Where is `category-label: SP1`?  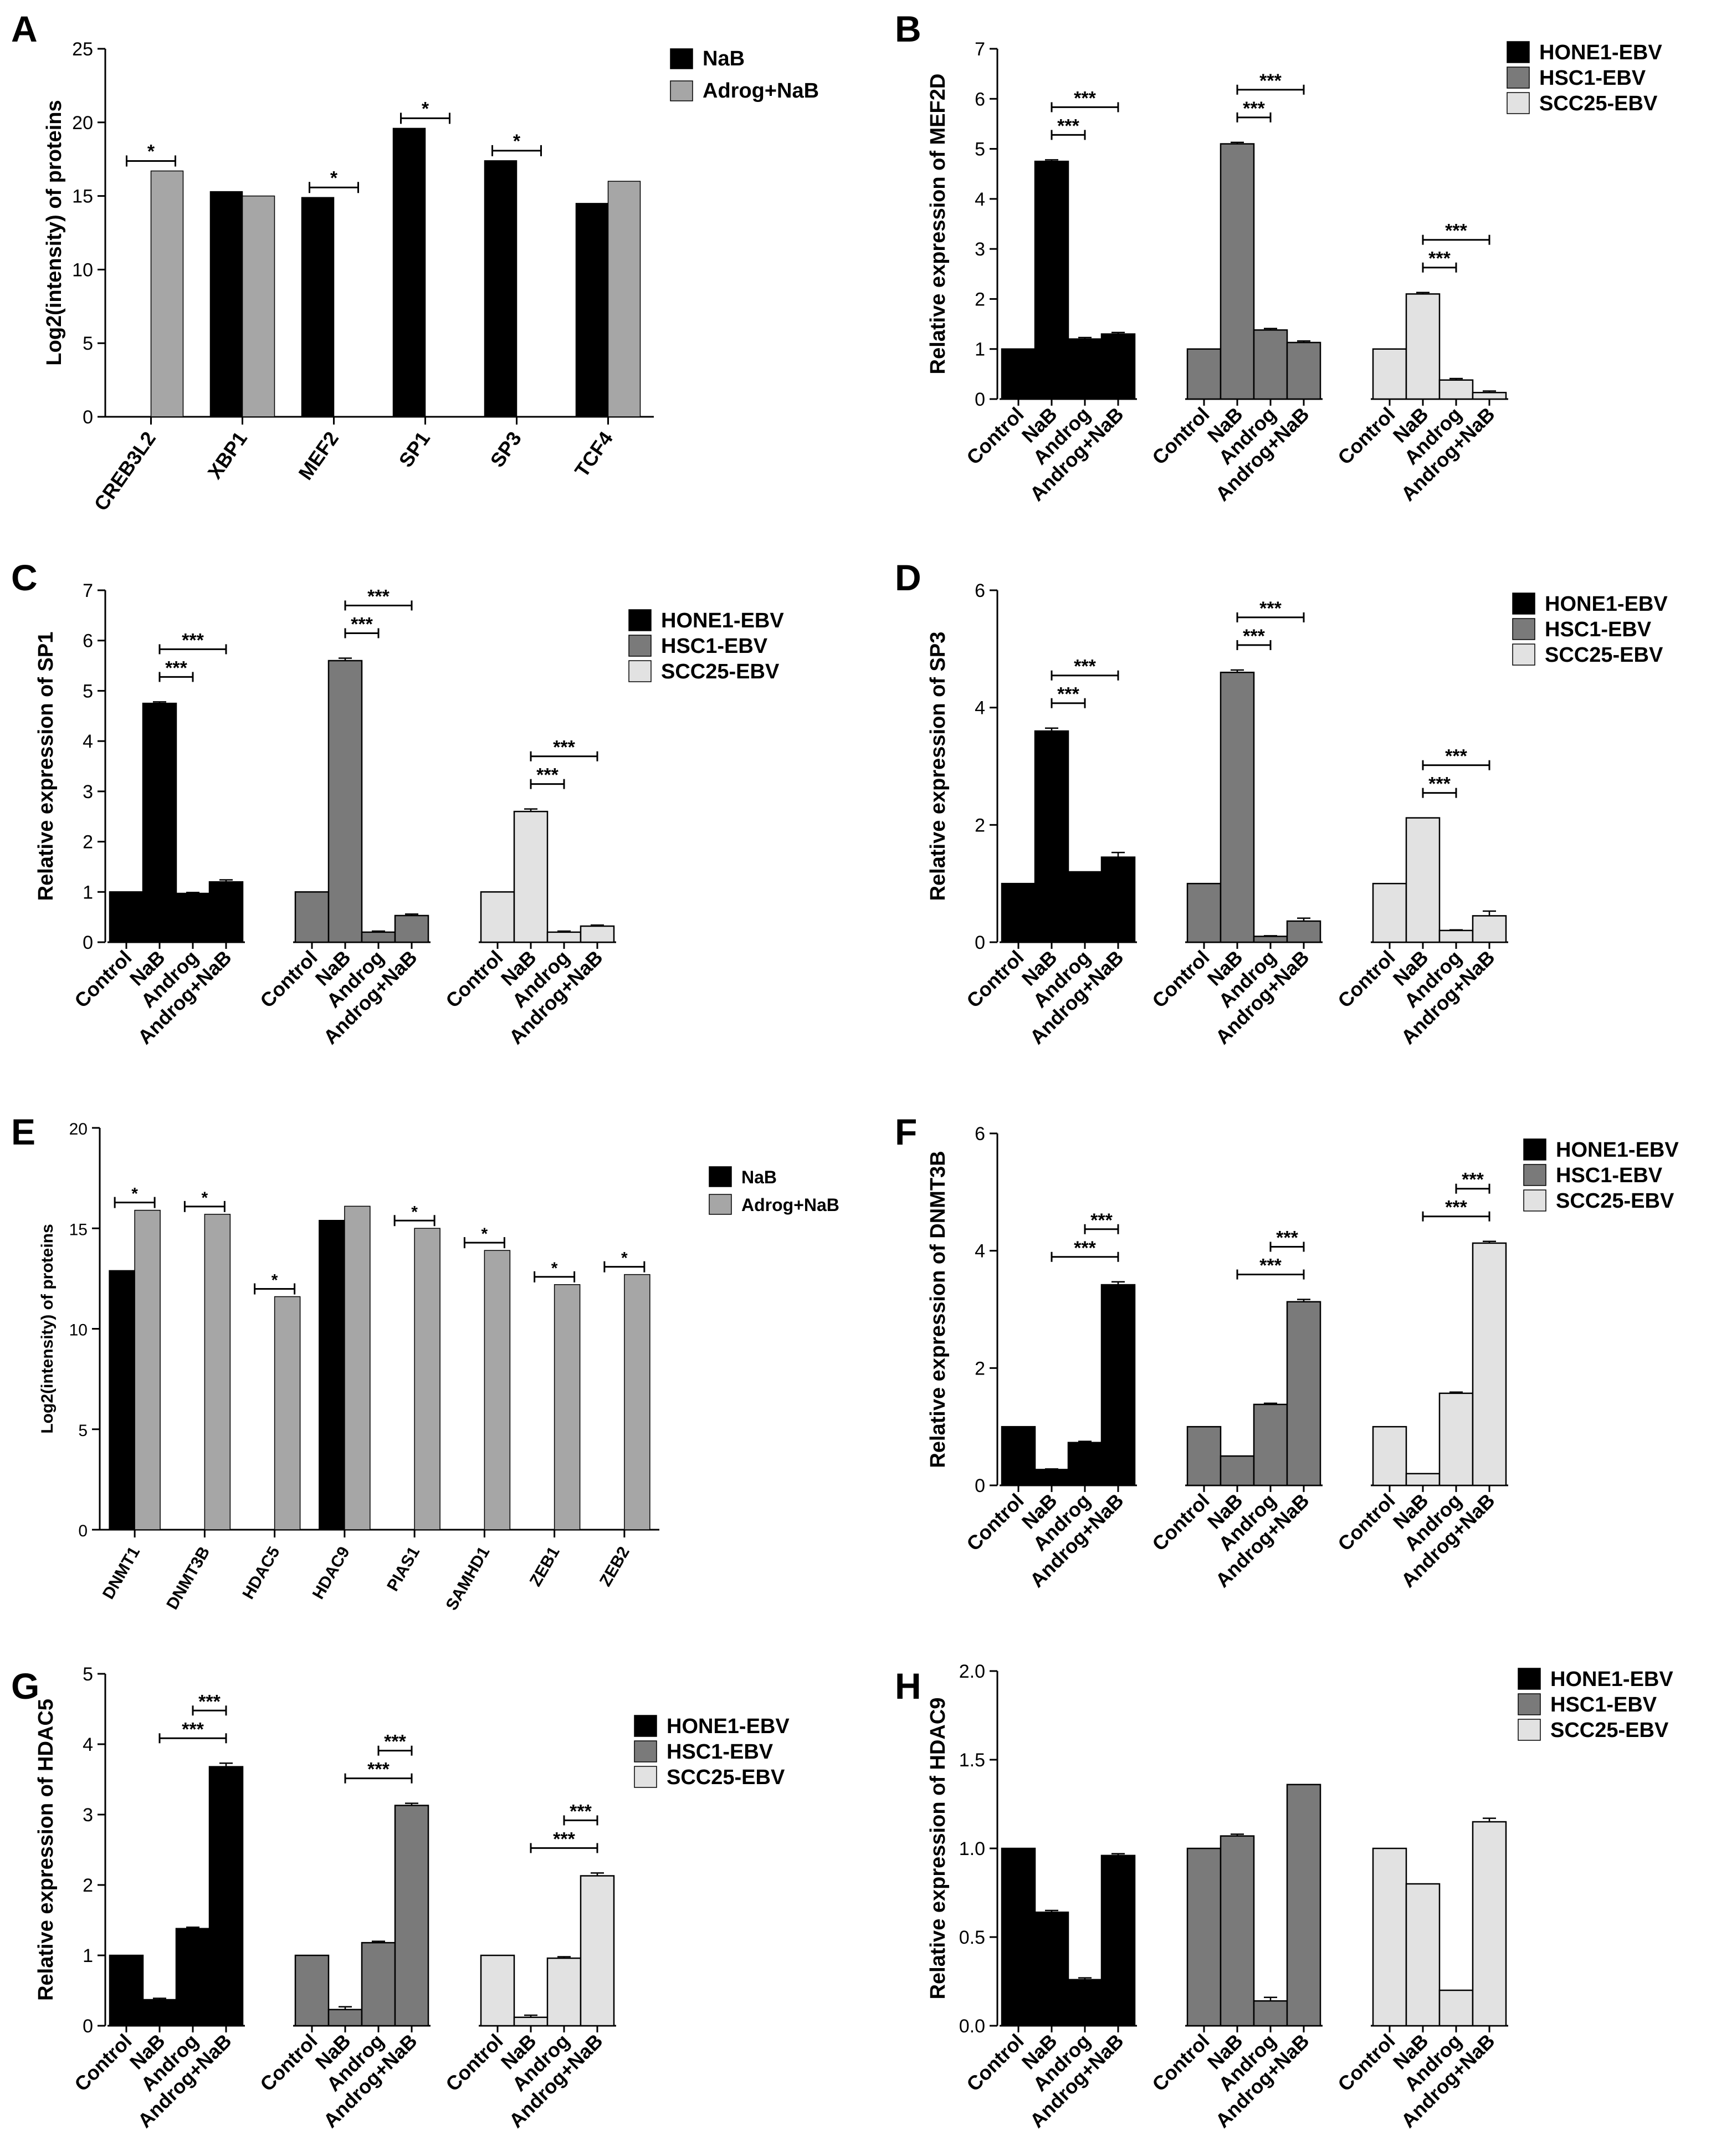
category-label: SP1 is located at coordinates (414, 449).